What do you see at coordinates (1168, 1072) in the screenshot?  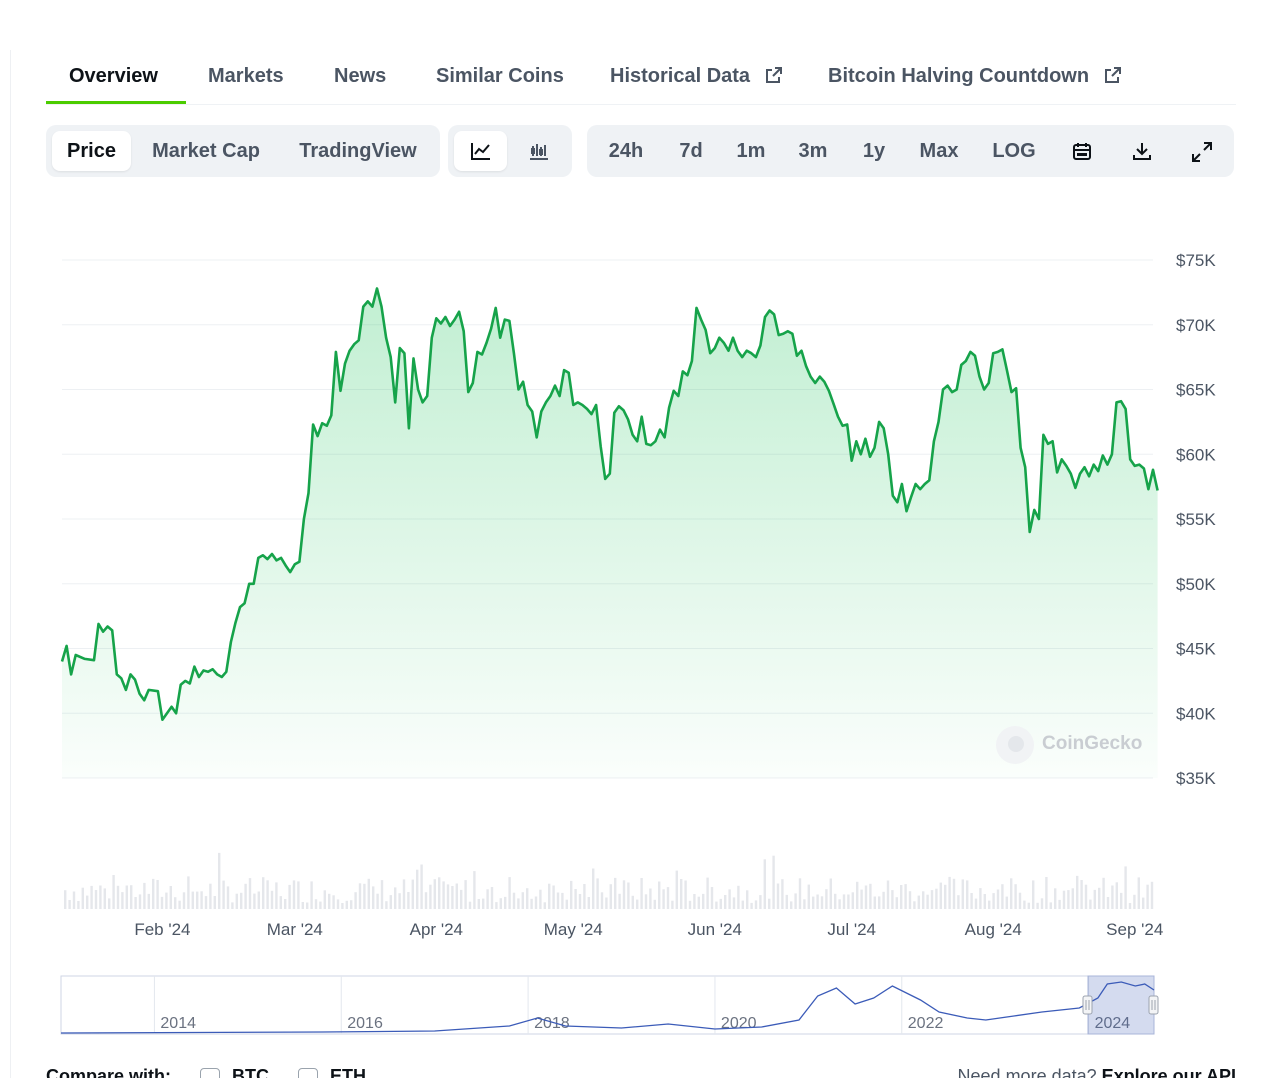 I see `explore-api-link: Explore our API` at bounding box center [1168, 1072].